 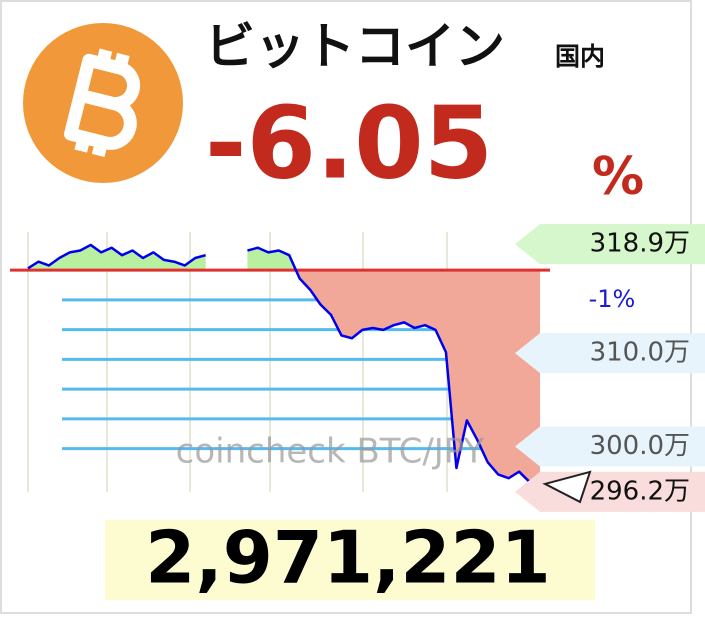 What do you see at coordinates (355, 47) in the screenshot?
I see `title: ビットコイン` at bounding box center [355, 47].